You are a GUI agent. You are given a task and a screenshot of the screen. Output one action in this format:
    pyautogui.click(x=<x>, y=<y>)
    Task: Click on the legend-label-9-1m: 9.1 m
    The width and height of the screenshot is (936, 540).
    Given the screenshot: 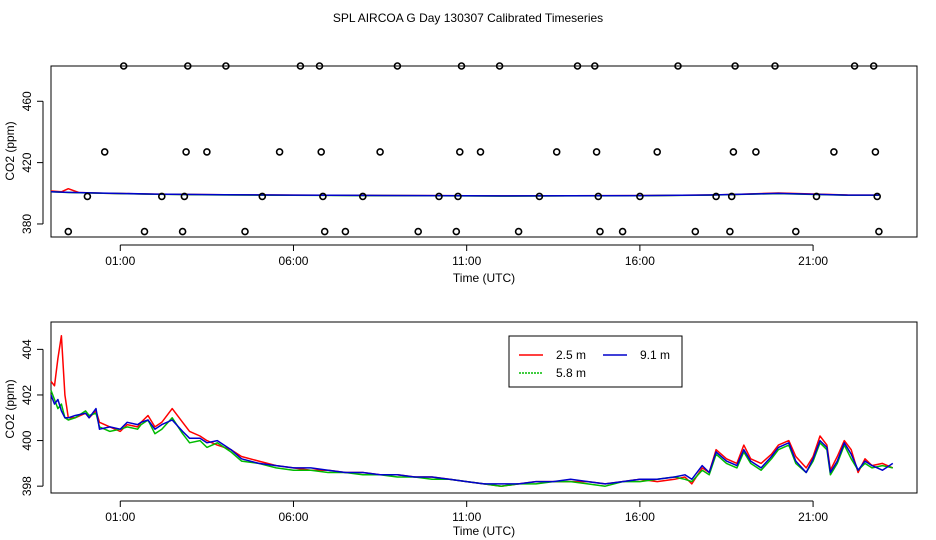 What is the action you would take?
    pyautogui.click(x=655, y=355)
    